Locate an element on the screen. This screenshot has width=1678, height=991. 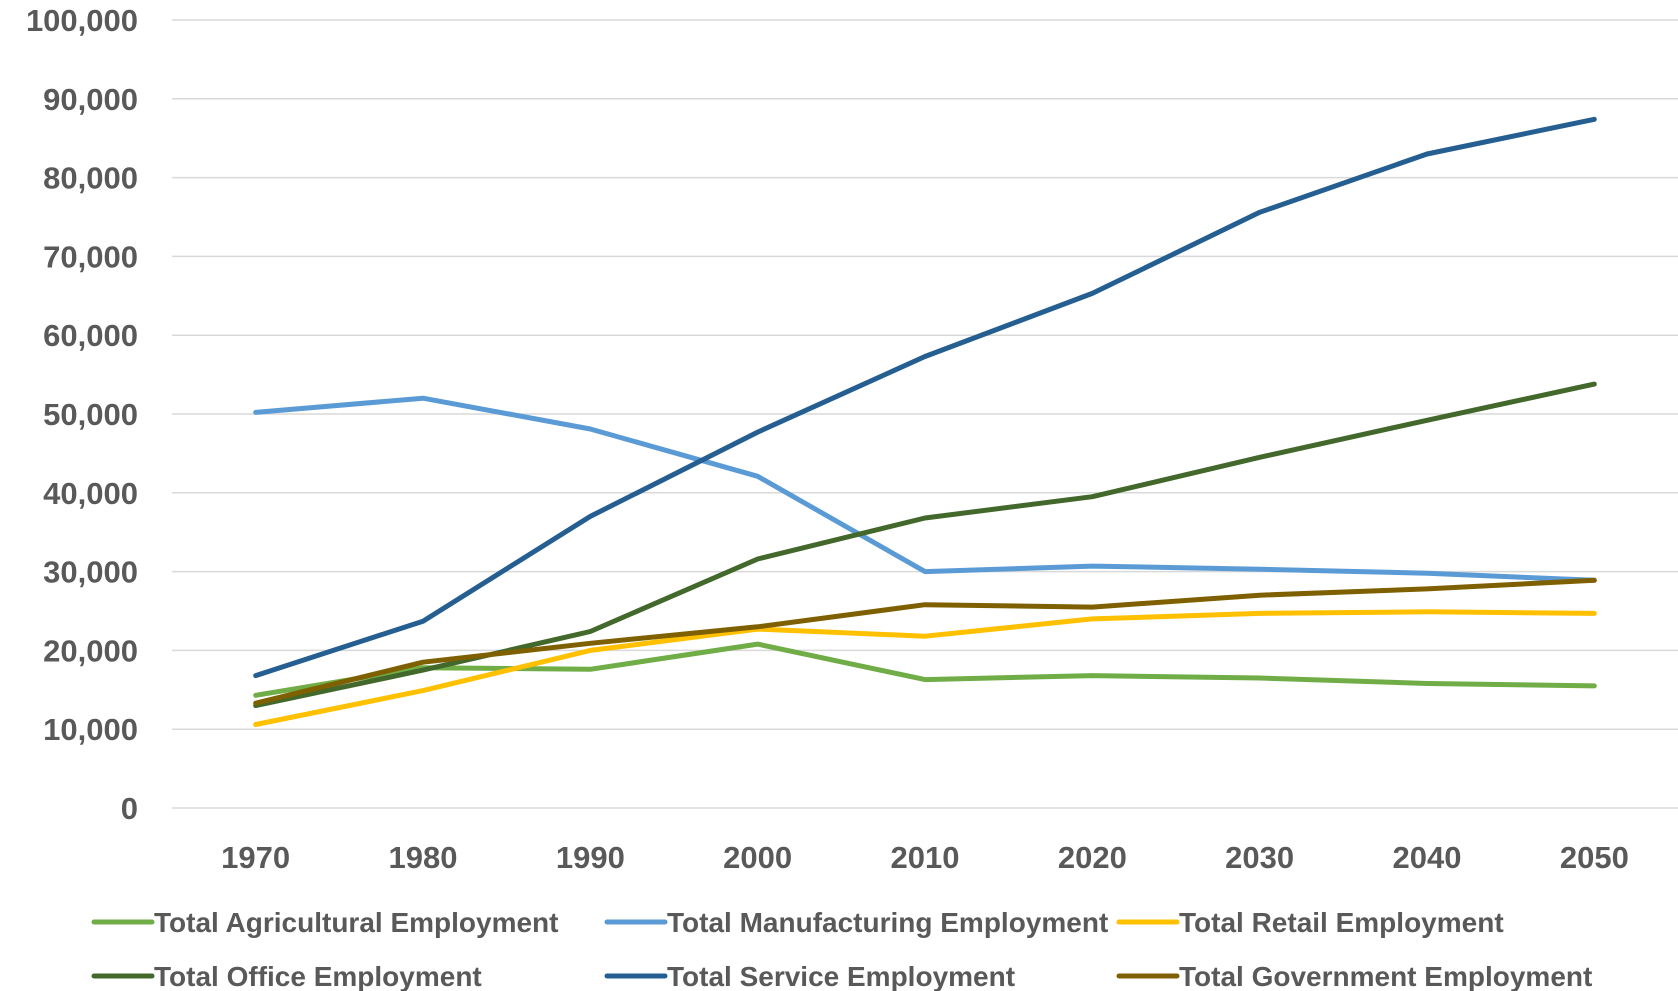
x-tick-label: 1980 is located at coordinates (423, 857).